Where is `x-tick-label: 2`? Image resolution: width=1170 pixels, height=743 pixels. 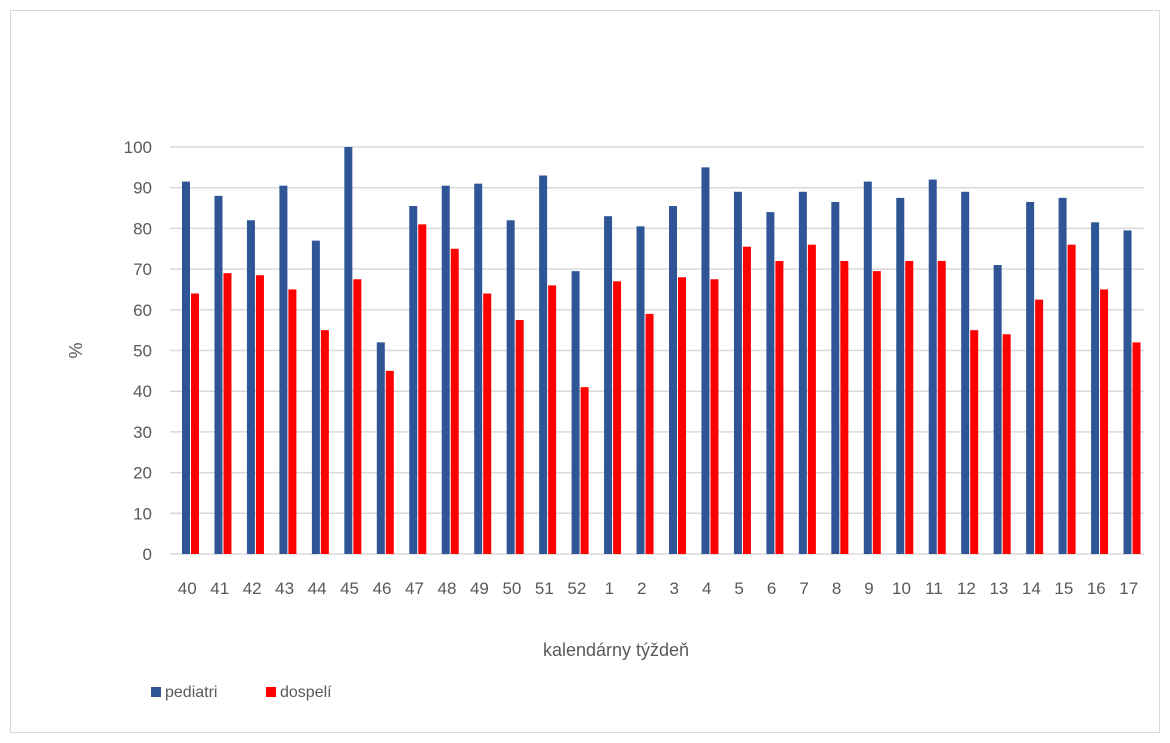
x-tick-label: 2 is located at coordinates (641, 588).